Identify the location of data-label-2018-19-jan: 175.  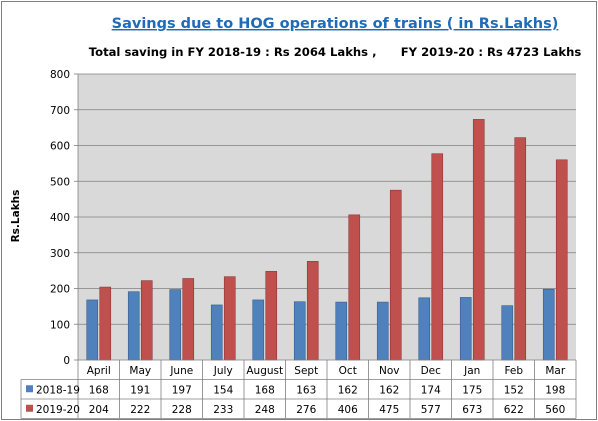
(472, 390).